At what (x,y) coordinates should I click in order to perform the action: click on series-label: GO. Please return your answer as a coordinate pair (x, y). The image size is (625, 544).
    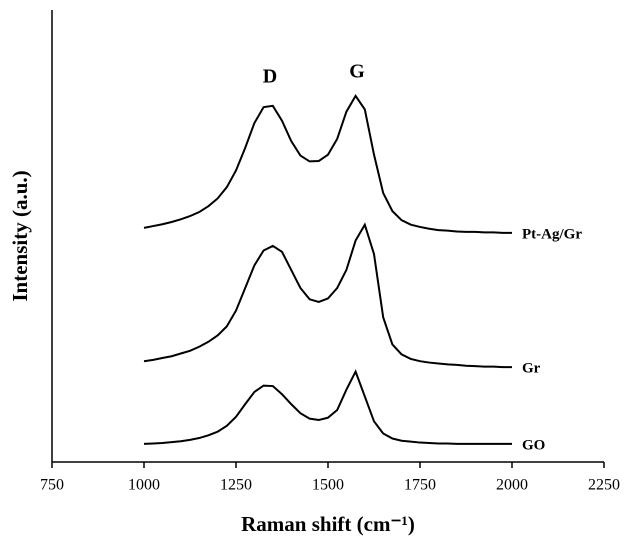
    Looking at the image, I should click on (533, 445).